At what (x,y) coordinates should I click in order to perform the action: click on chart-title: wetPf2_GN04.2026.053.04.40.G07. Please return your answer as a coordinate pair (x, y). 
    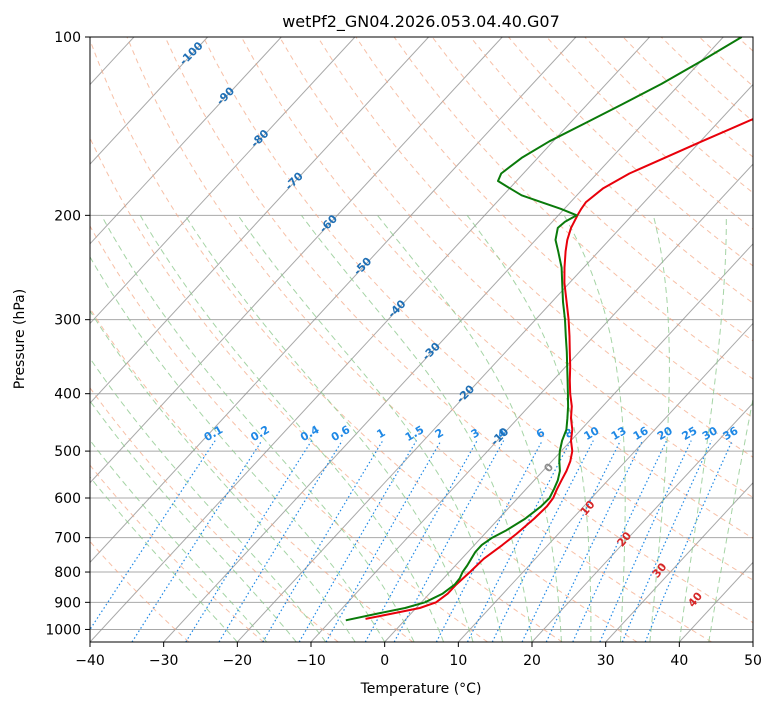
    Looking at the image, I should click on (421, 22).